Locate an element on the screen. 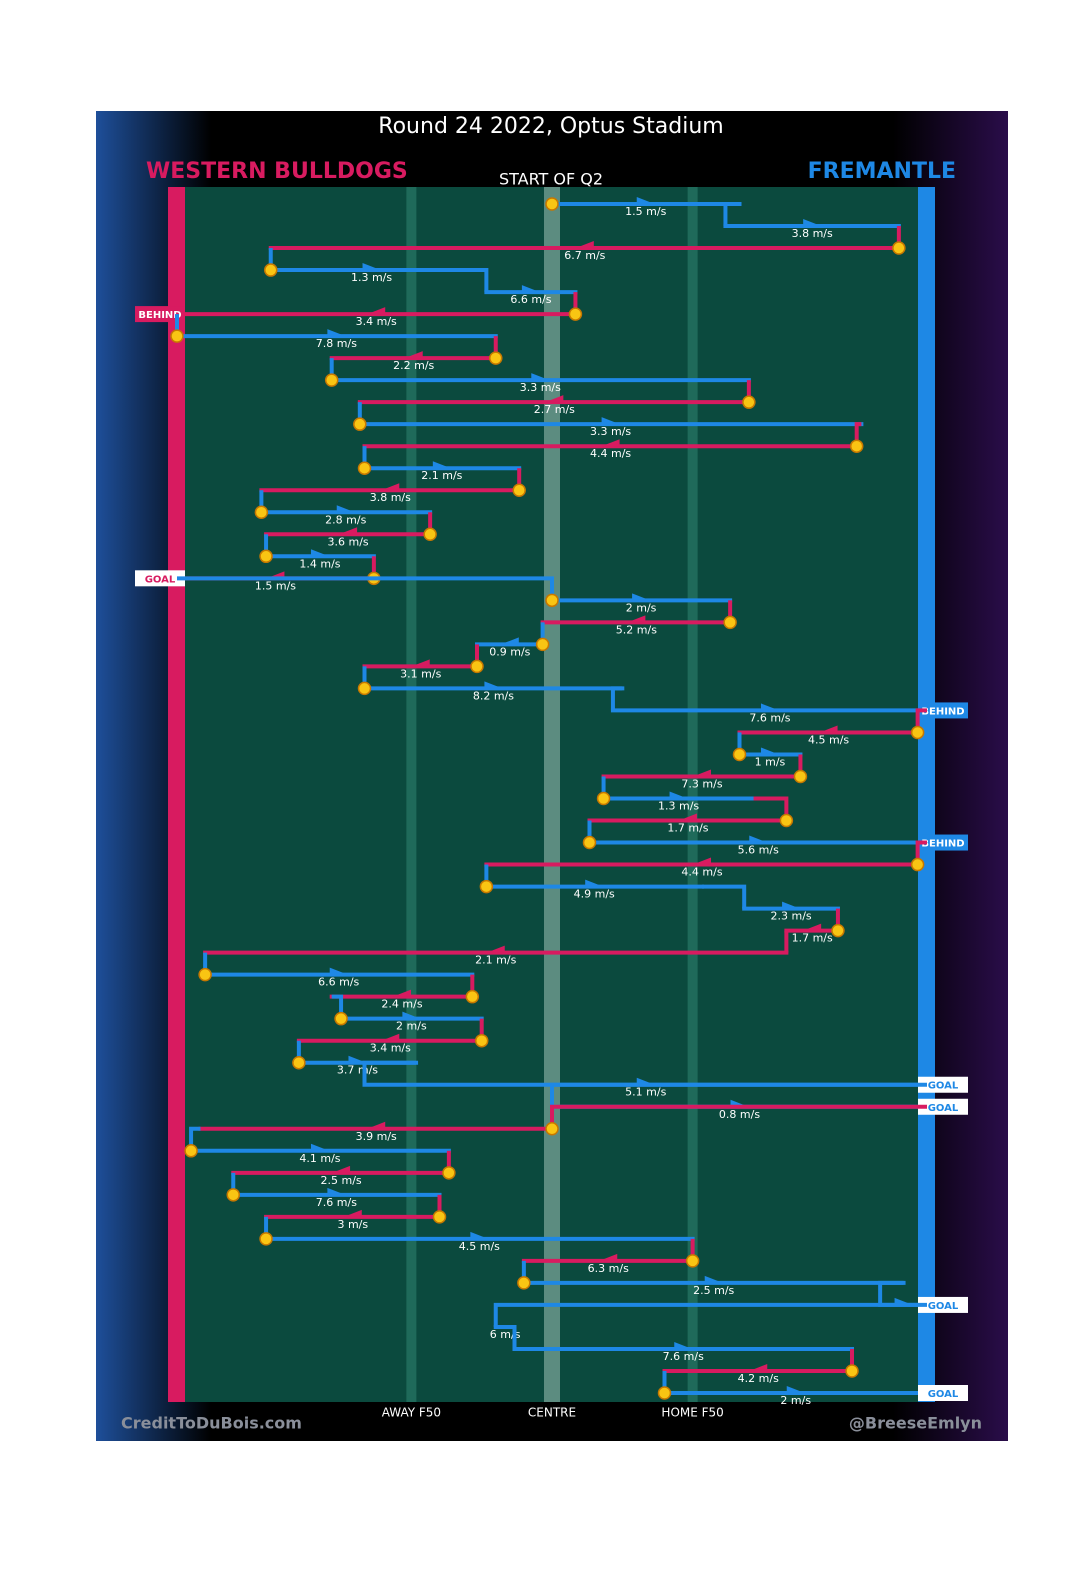 This screenshot has height=1575, width=1080. speed-label: 7.8 m/s is located at coordinates (336, 343).